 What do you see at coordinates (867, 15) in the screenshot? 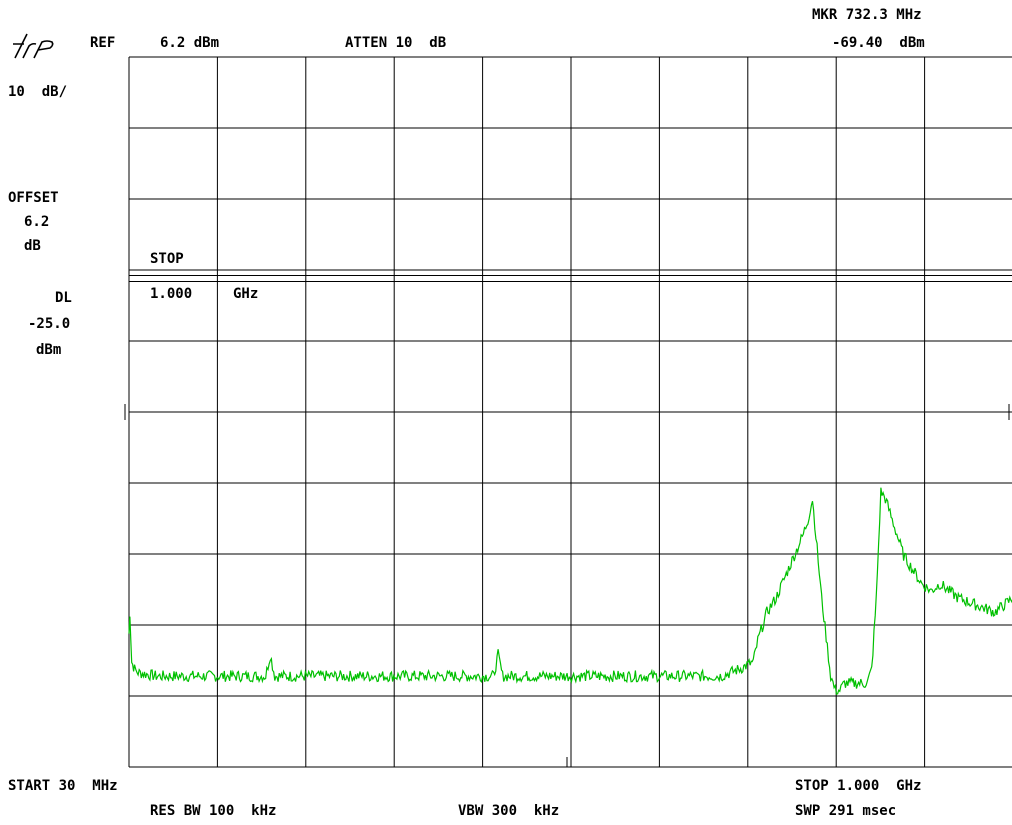
I see `marker-frequency: MKR 732.3 MHz` at bounding box center [867, 15].